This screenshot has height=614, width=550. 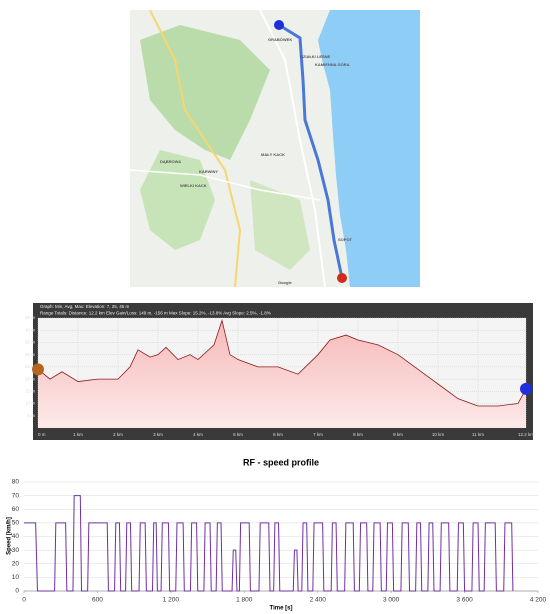 What do you see at coordinates (16, 536) in the screenshot?
I see `y-tick-label: 40` at bounding box center [16, 536].